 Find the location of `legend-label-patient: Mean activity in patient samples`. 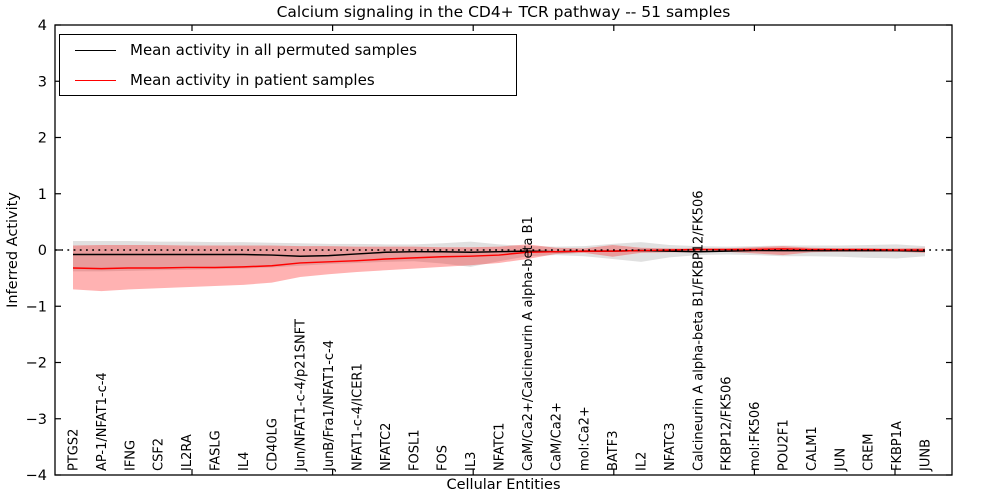

legend-label-patient: Mean activity in patient samples is located at coordinates (252, 80).